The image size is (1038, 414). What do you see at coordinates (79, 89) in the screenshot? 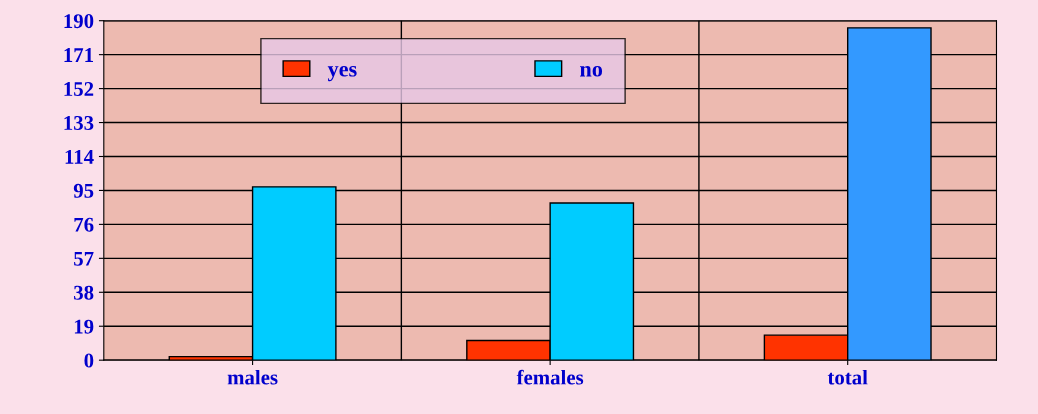
I see `y-tick-label: 152` at bounding box center [79, 89].